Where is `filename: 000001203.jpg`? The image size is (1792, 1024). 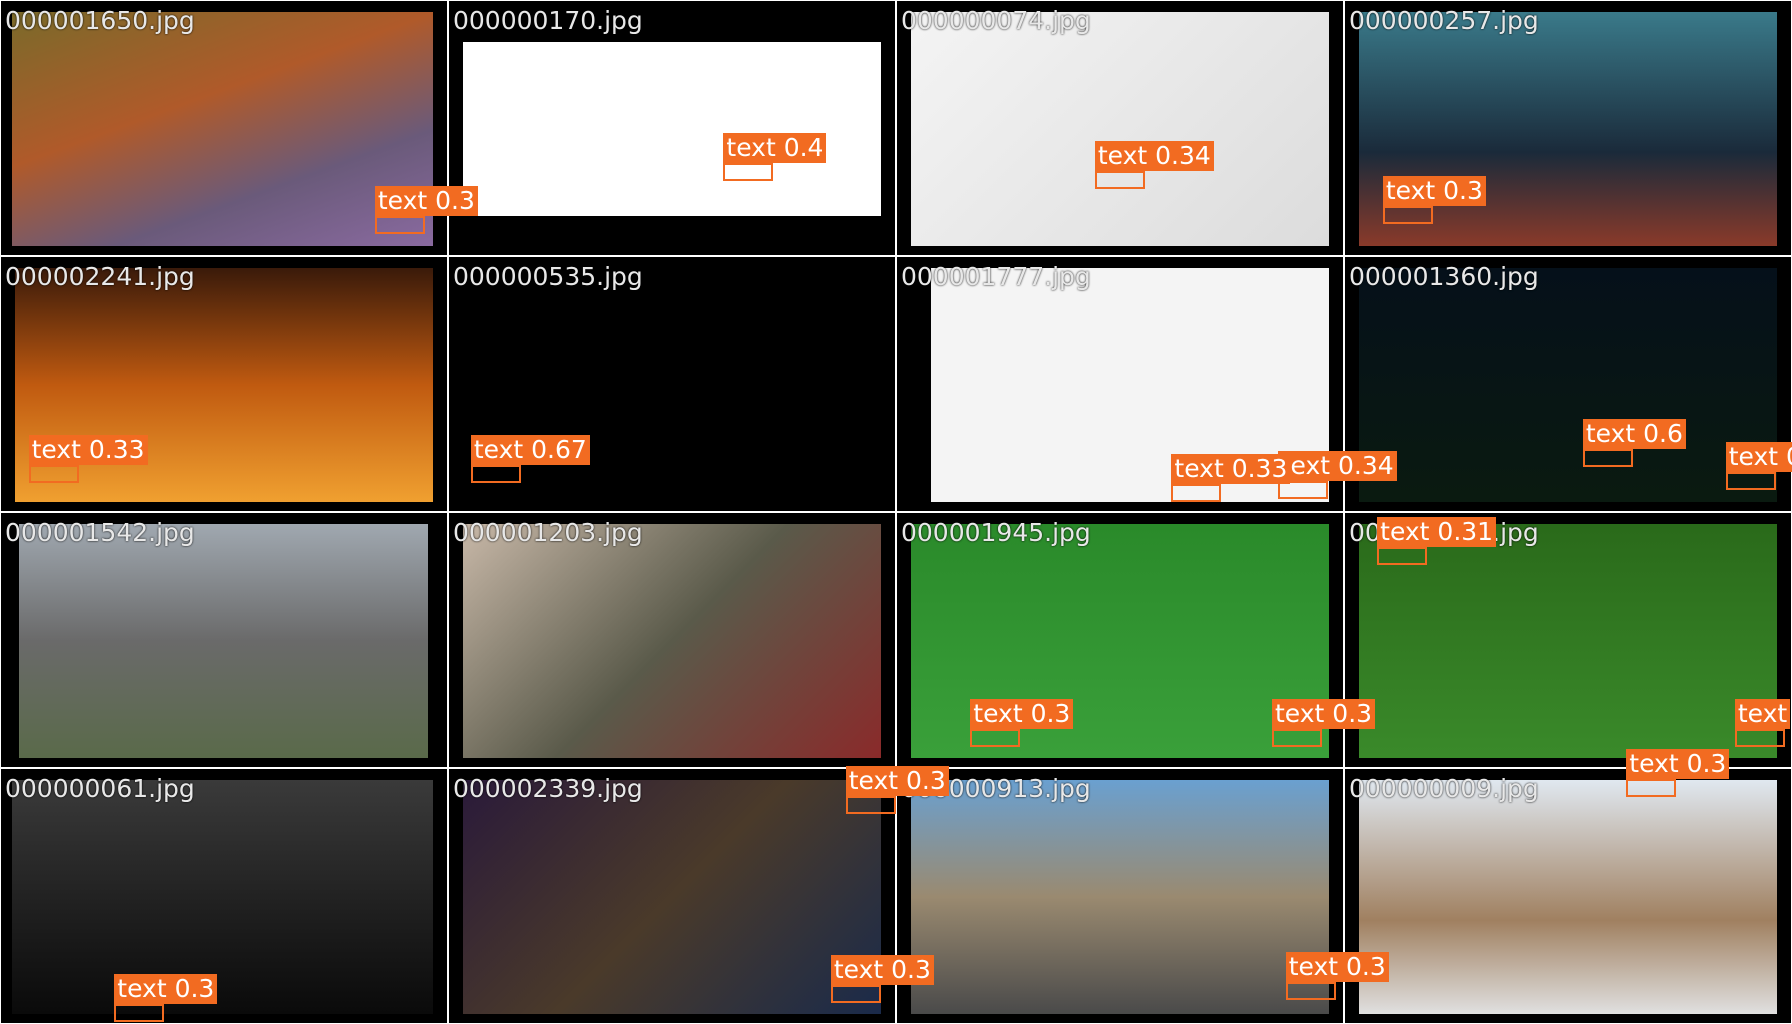
filename: 000001203.jpg is located at coordinates (548, 532).